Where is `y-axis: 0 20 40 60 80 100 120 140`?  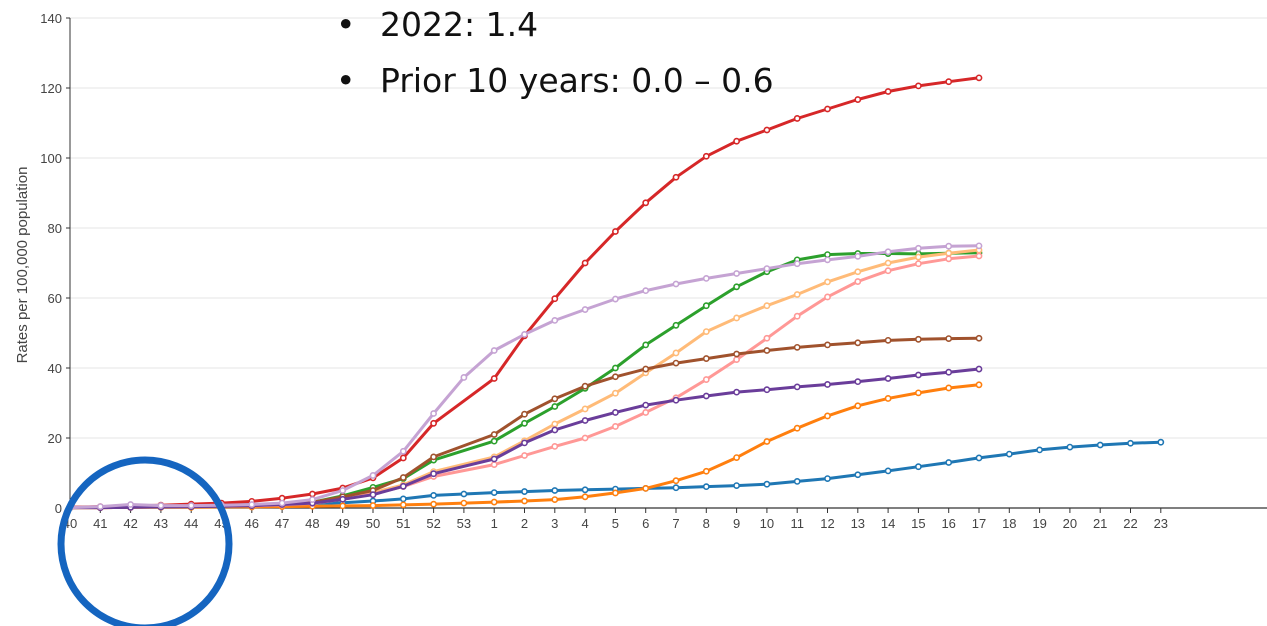
y-axis: 0 20 40 60 80 100 120 140 is located at coordinates (55, 263).